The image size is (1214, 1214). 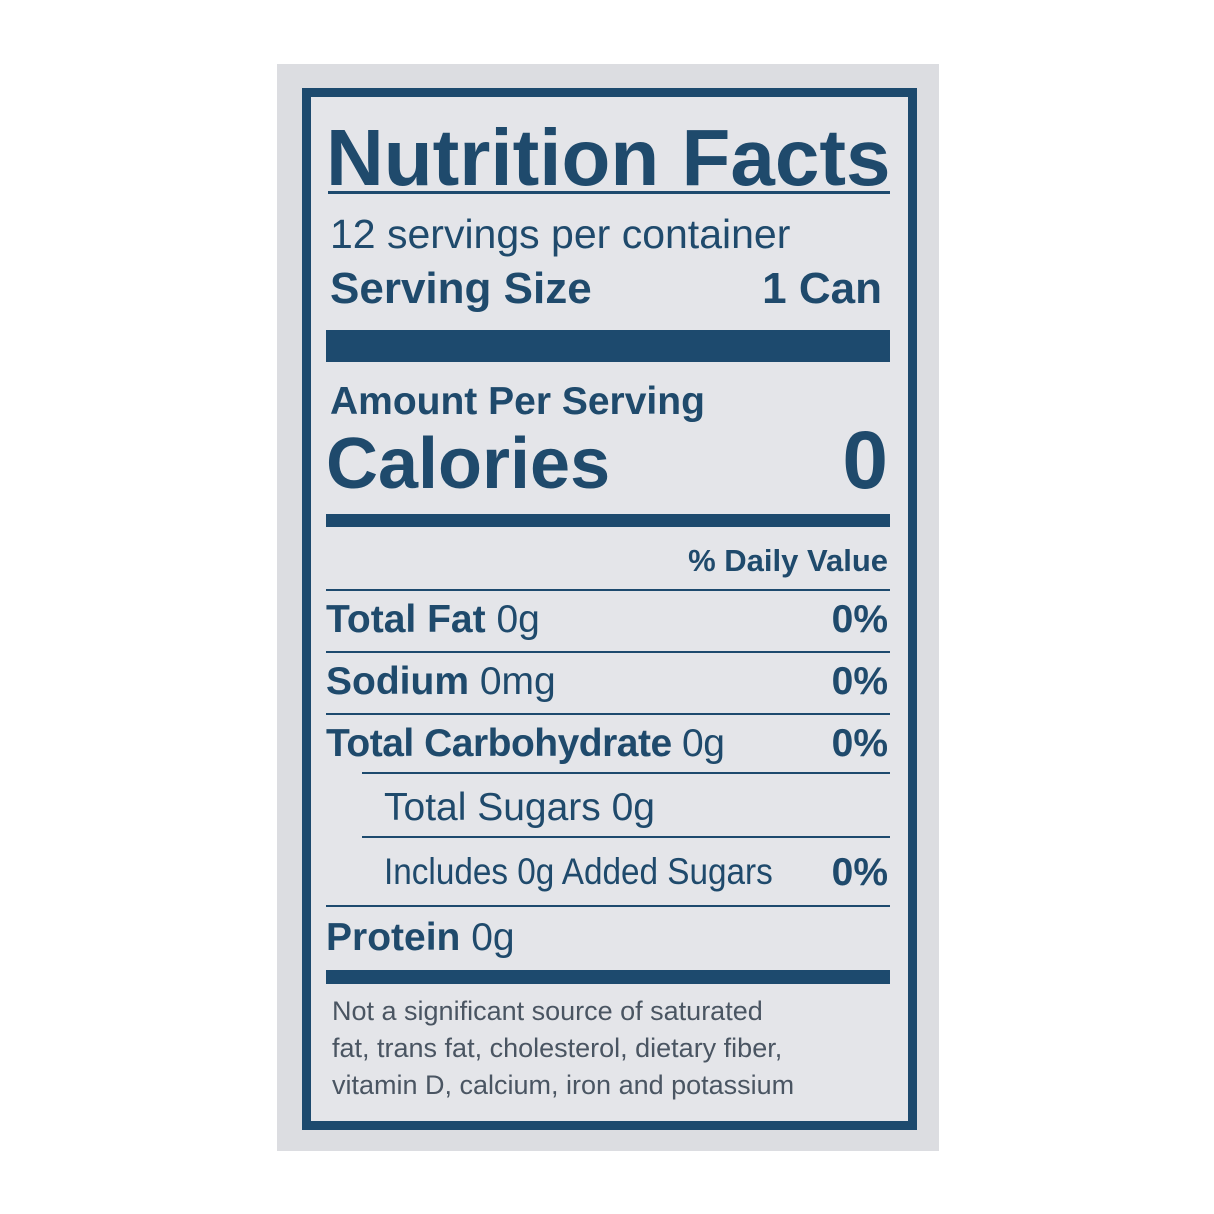 I want to click on footnote-line: vitamin D, calcium, iron and potassium, so click(x=563, y=1085).